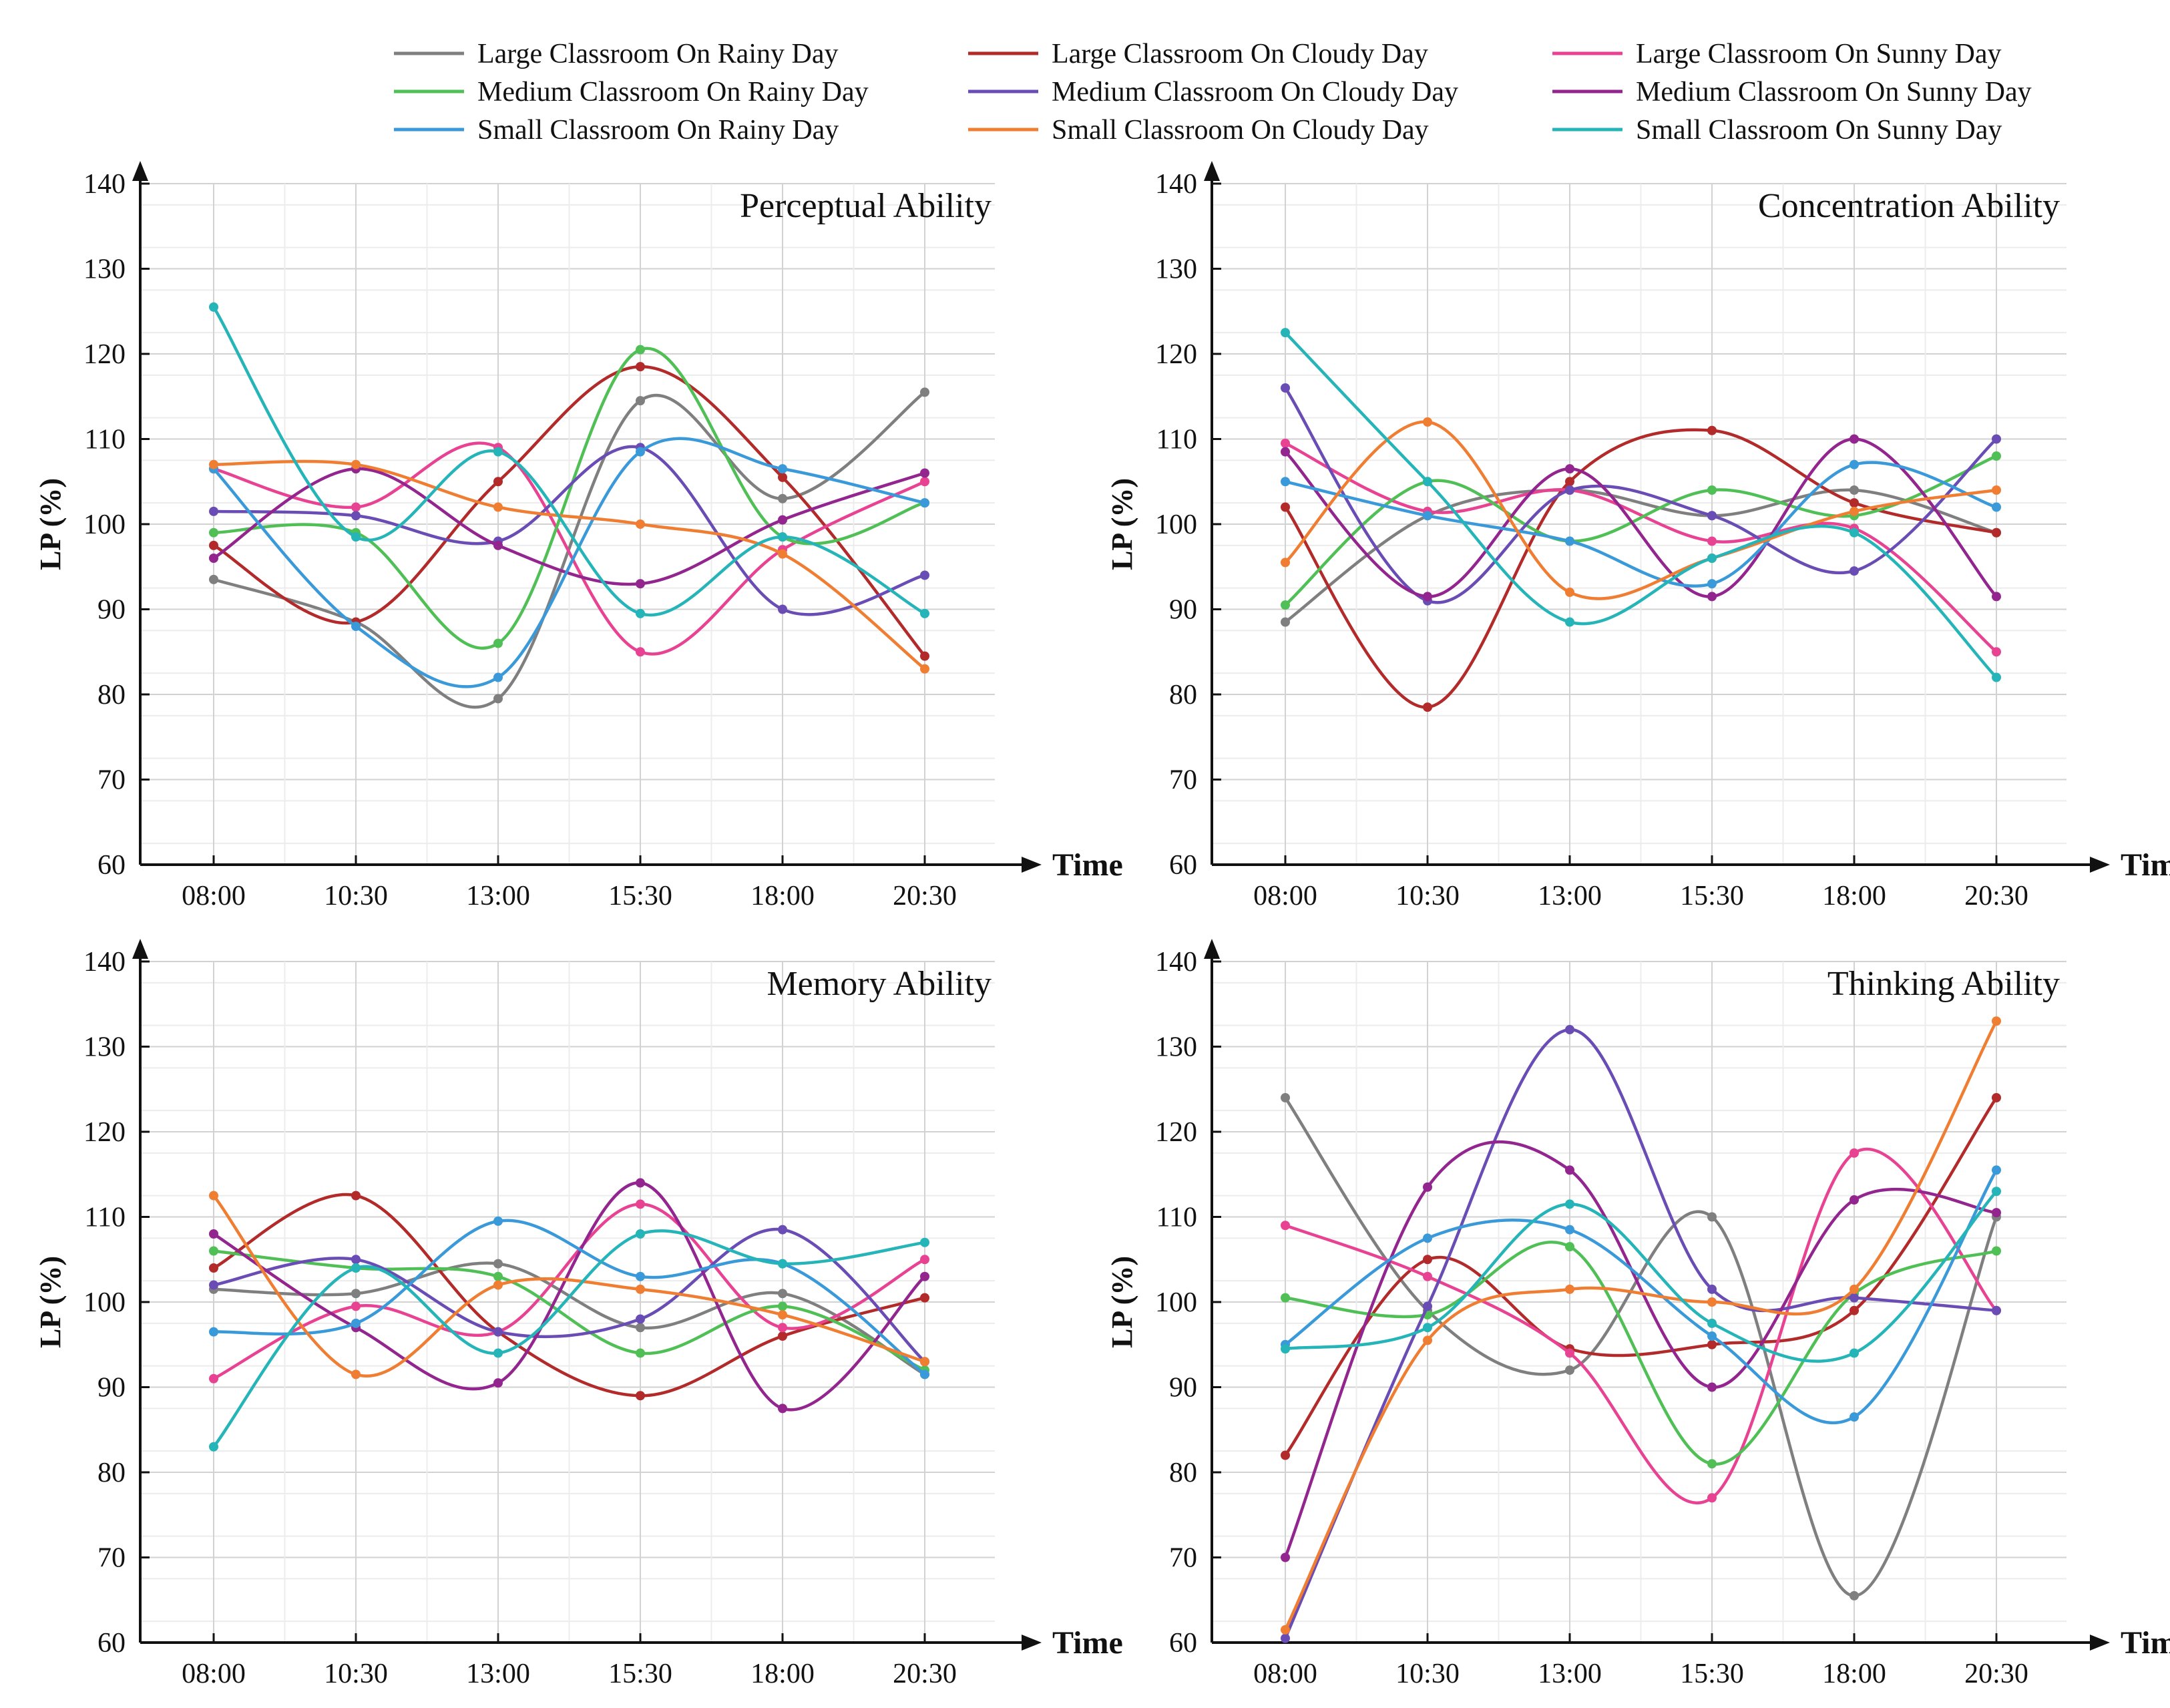 The image size is (2170, 1708). What do you see at coordinates (1176, 185) in the screenshot?
I see `y-tick-label: 140` at bounding box center [1176, 185].